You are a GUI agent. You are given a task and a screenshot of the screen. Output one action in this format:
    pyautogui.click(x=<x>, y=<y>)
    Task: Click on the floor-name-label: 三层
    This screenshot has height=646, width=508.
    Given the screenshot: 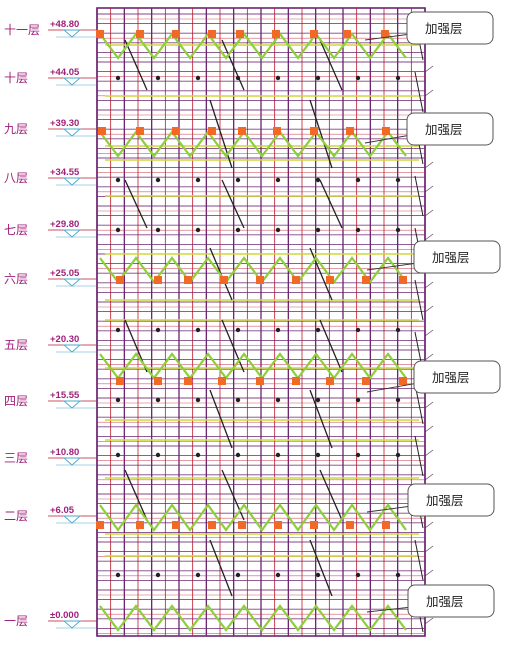 What is the action you would take?
    pyautogui.click(x=16, y=458)
    